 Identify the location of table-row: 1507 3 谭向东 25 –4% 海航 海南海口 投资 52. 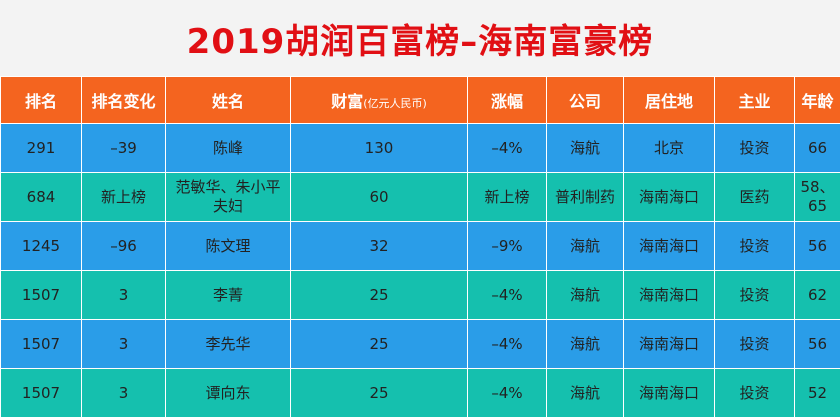
(420, 393).